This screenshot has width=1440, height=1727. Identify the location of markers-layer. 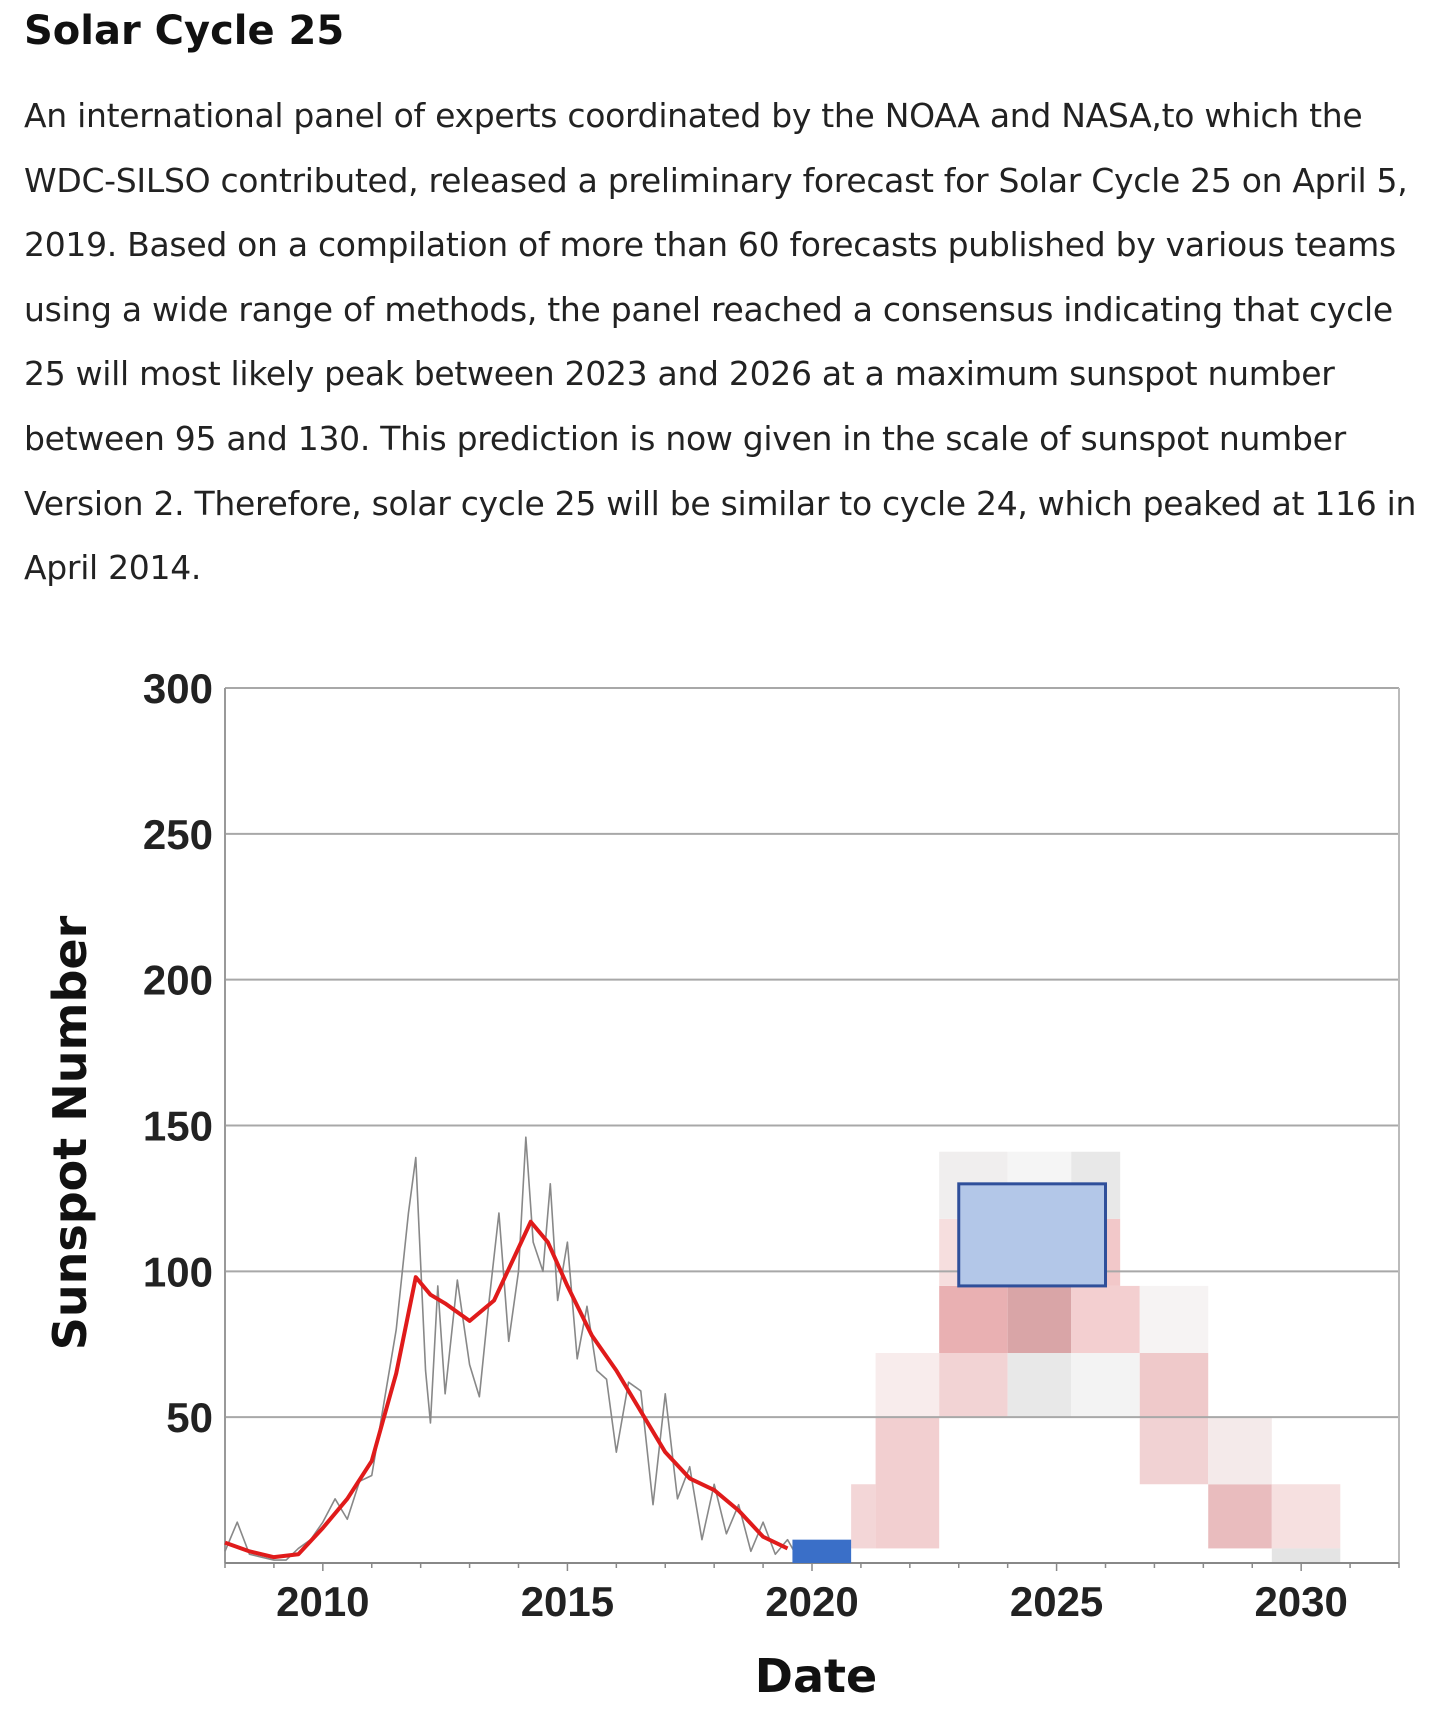
(949, 1372).